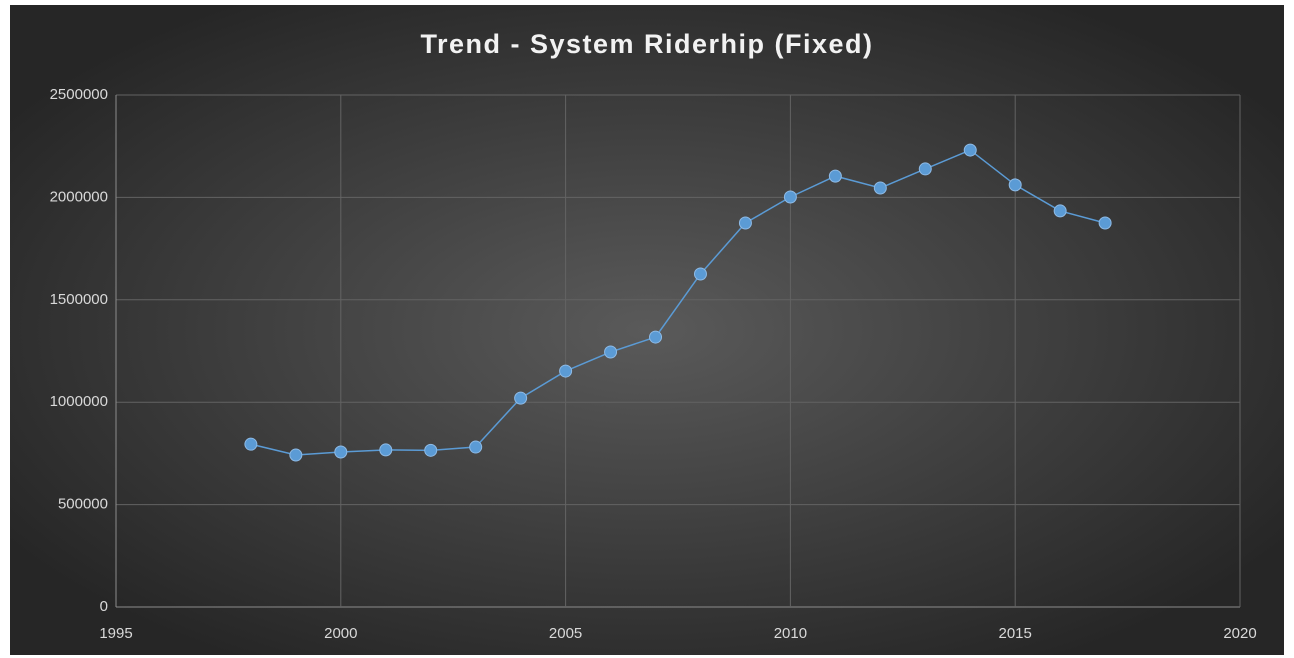 Image resolution: width=1294 pixels, height=658 pixels. Describe the element at coordinates (1239, 633) in the screenshot. I see `x-tick-label: 2020` at that location.